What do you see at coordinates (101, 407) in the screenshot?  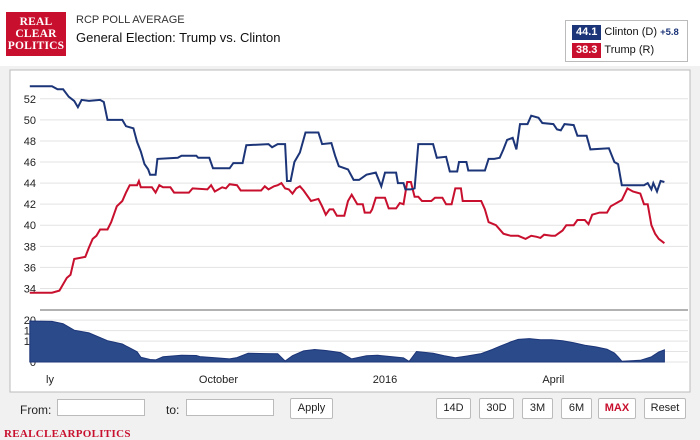 I see `from-date-input` at bounding box center [101, 407].